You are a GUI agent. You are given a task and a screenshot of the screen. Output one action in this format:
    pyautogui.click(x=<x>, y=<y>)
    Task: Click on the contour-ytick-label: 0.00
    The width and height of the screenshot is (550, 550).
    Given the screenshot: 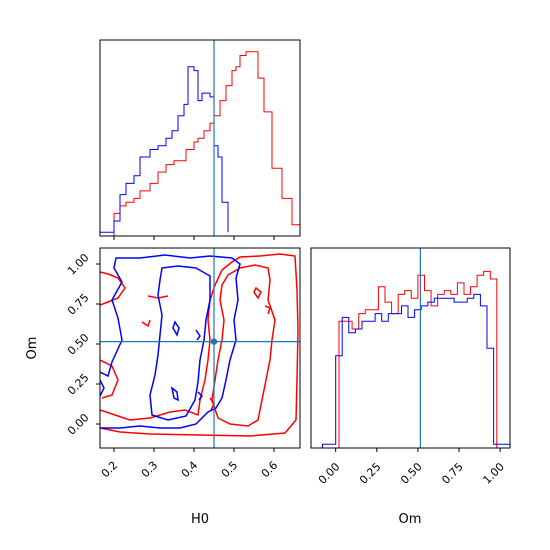 What is the action you would take?
    pyautogui.click(x=78, y=424)
    